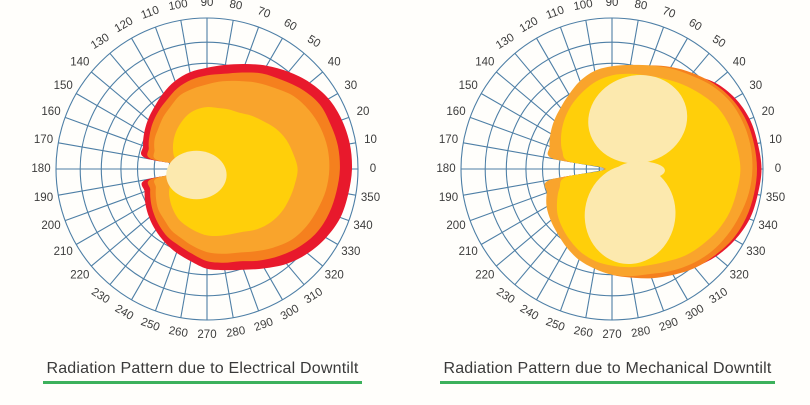 The height and width of the screenshot is (405, 810). Describe the element at coordinates (630, 214) in the screenshot. I see `pattern-layer-cream-lower-lobe` at that location.